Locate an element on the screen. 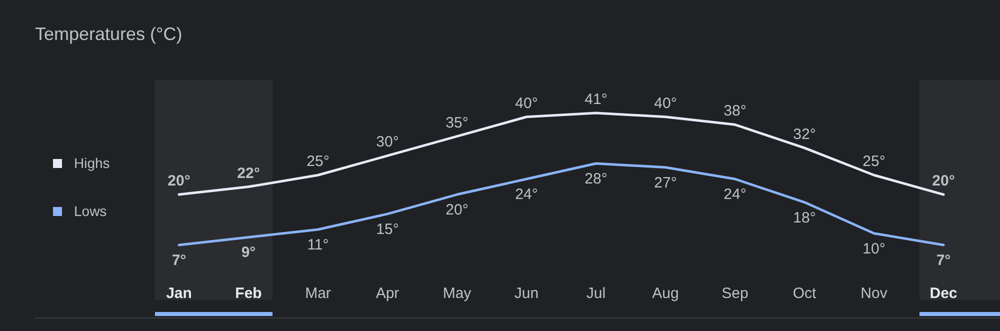 The width and height of the screenshot is (1000, 331). x-tick-label: Apr is located at coordinates (388, 293).